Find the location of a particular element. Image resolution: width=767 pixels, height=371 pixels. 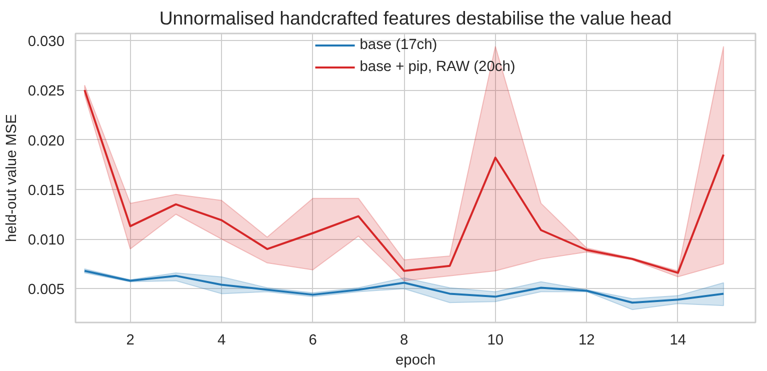

y-tick-label: 0.020 is located at coordinates (46, 141).